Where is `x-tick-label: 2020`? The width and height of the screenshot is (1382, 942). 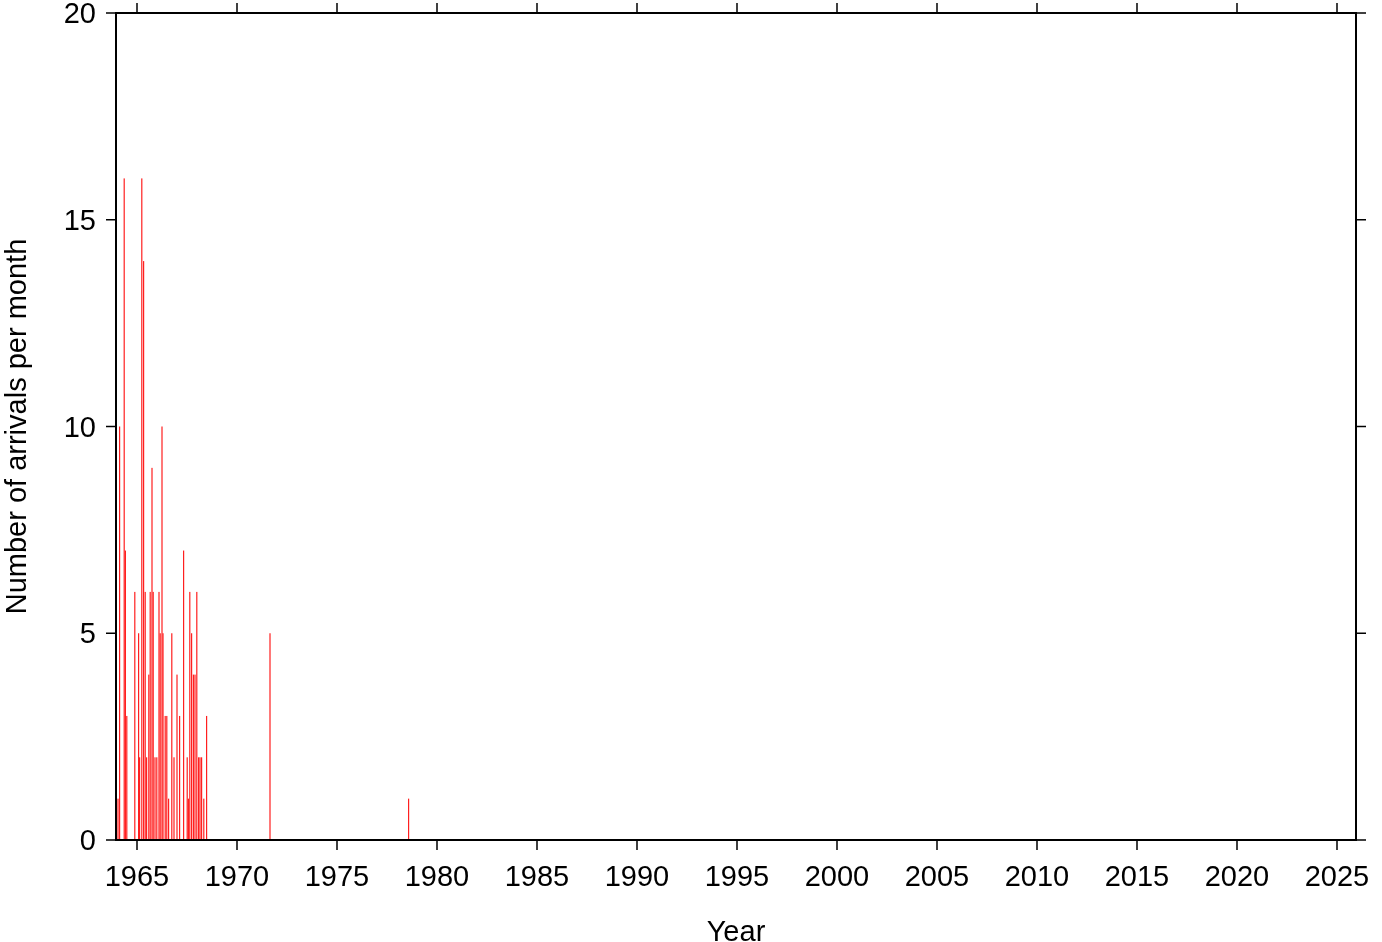
x-tick-label: 2020 is located at coordinates (1237, 876).